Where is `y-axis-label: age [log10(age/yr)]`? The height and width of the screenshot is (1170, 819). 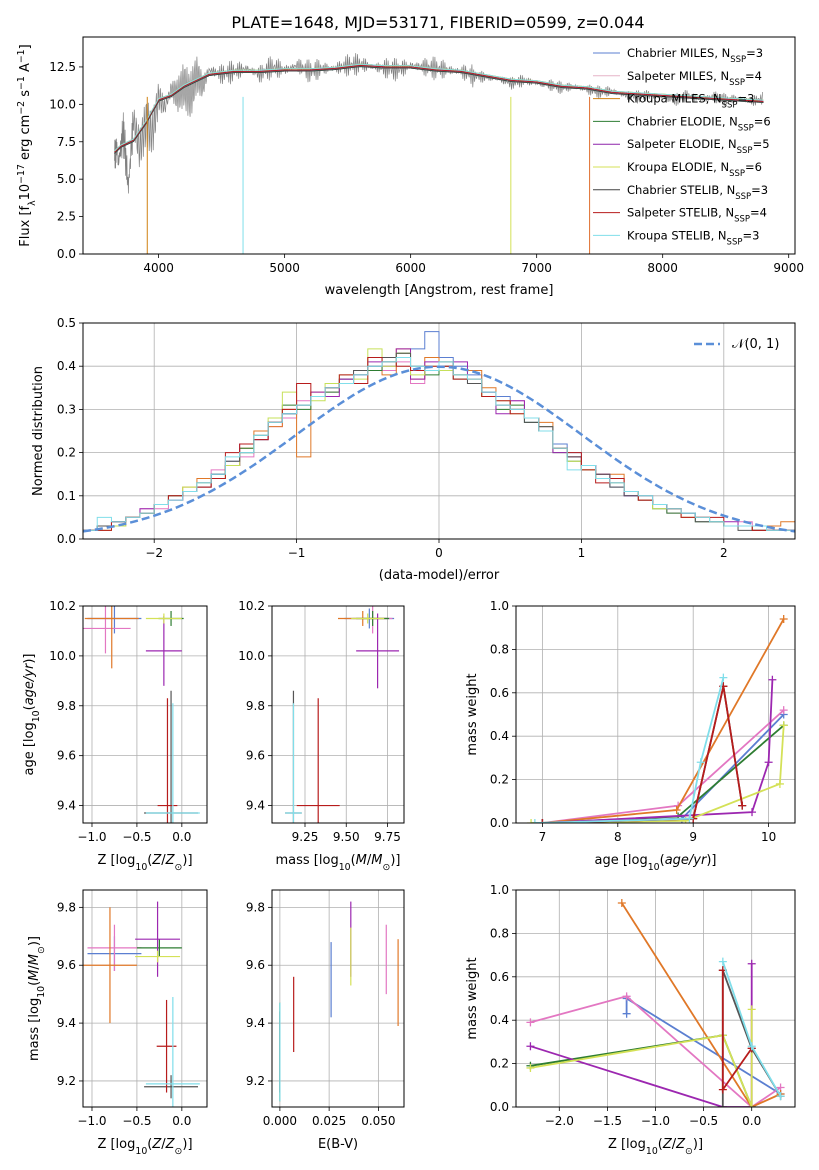 y-axis-label: age [log10(age/yr)] is located at coordinates (32, 714).